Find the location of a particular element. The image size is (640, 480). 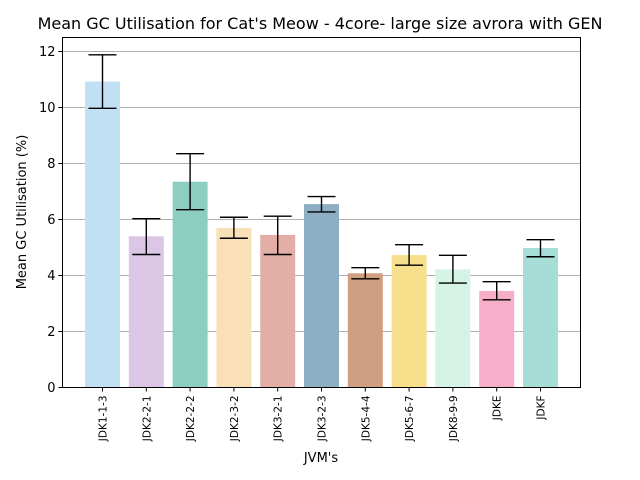

y-tick-label: 8 is located at coordinates (51, 164).